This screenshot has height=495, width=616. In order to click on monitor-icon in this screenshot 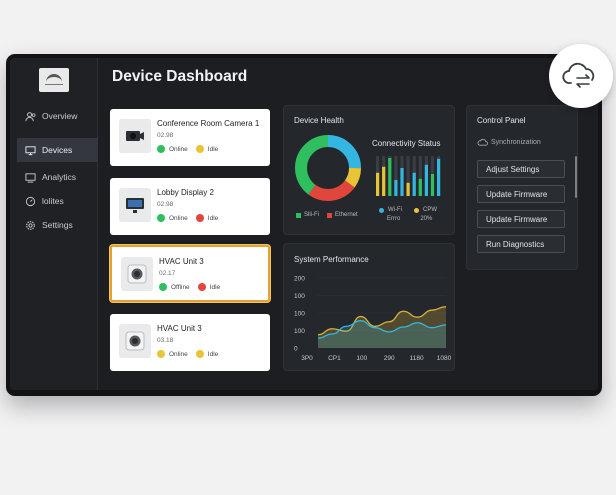, I will do `click(30, 150)`.